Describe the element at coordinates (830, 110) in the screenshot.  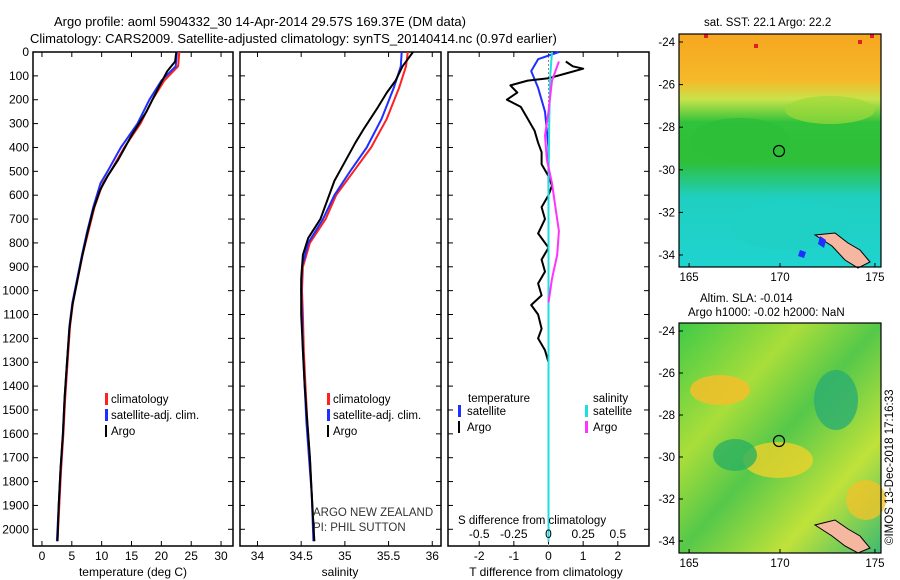
I see `sst-yellowgreen-patch` at that location.